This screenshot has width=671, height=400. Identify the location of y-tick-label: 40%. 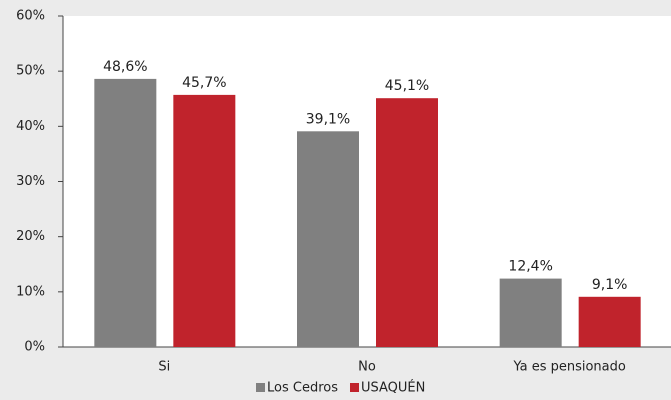
(30, 126).